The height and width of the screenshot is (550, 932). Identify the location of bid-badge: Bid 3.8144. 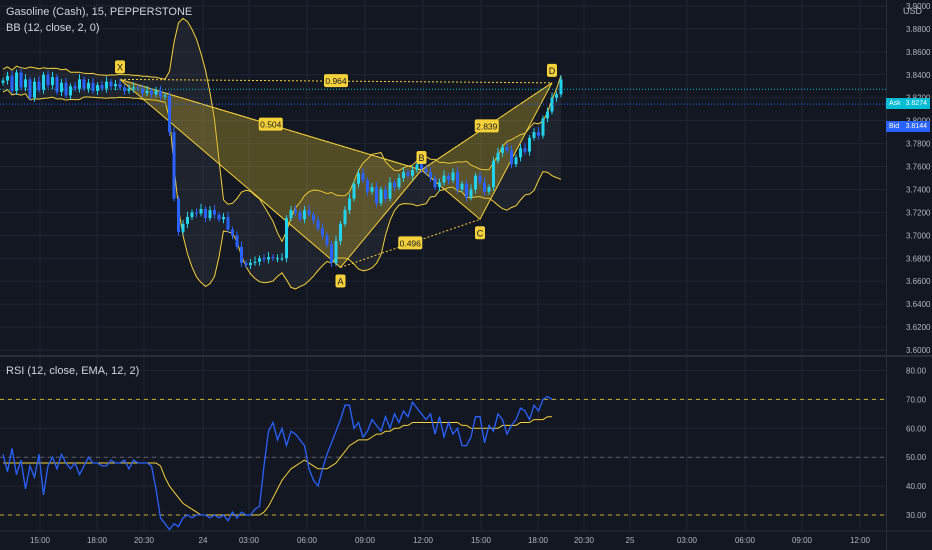
(908, 126).